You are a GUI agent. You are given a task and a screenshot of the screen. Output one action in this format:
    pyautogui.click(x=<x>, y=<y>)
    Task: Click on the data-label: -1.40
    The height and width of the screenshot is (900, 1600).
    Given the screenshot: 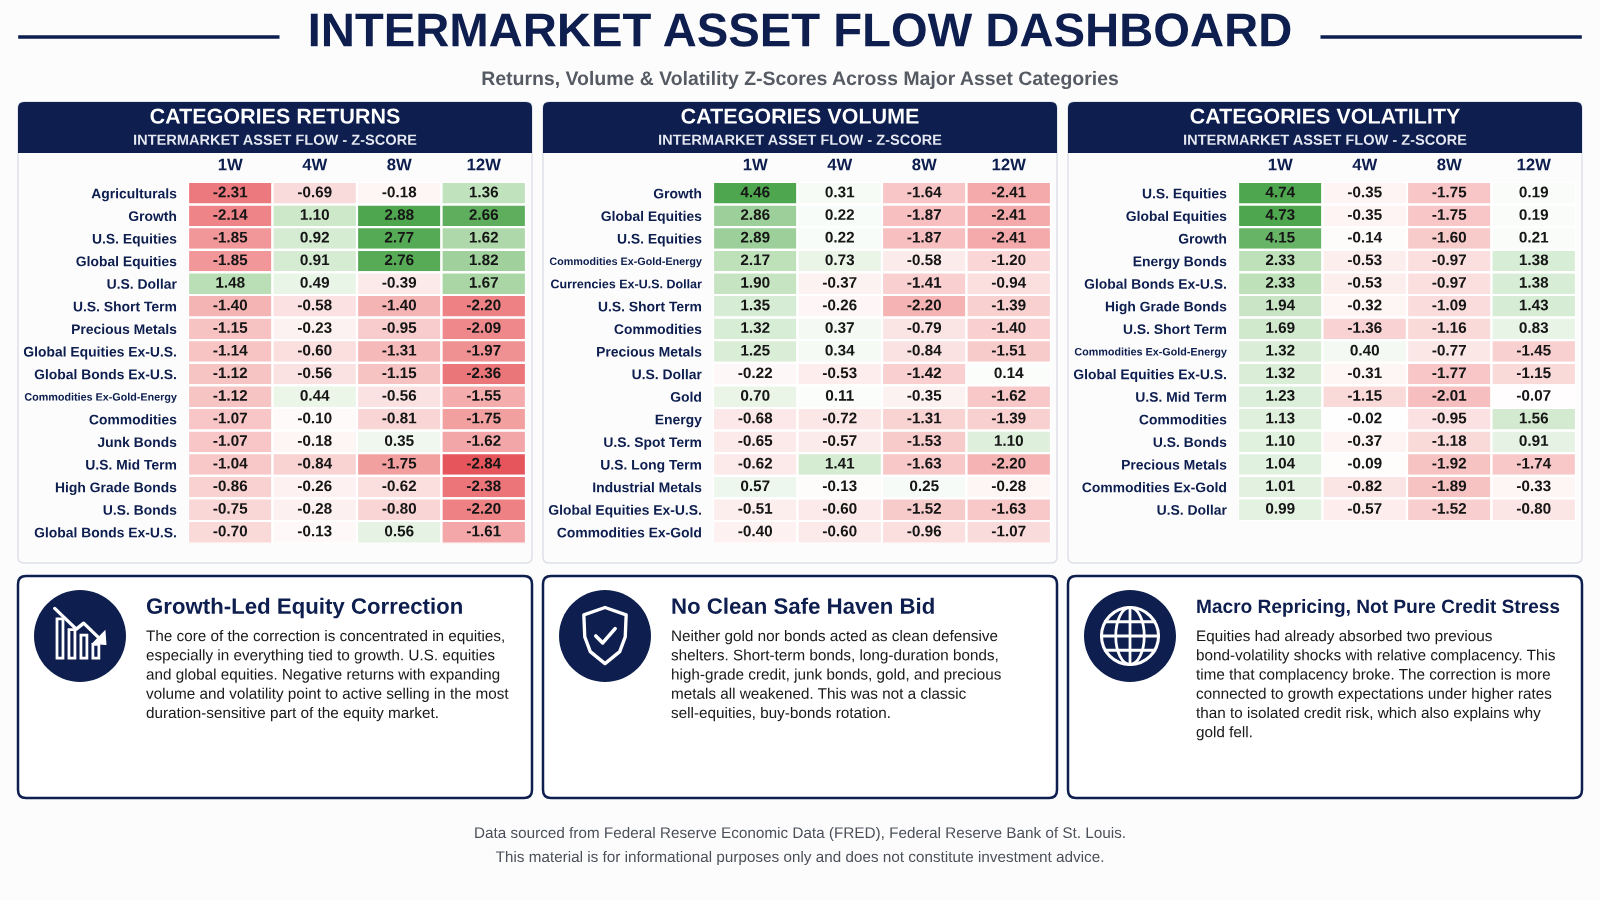 What is the action you would take?
    pyautogui.click(x=399, y=305)
    